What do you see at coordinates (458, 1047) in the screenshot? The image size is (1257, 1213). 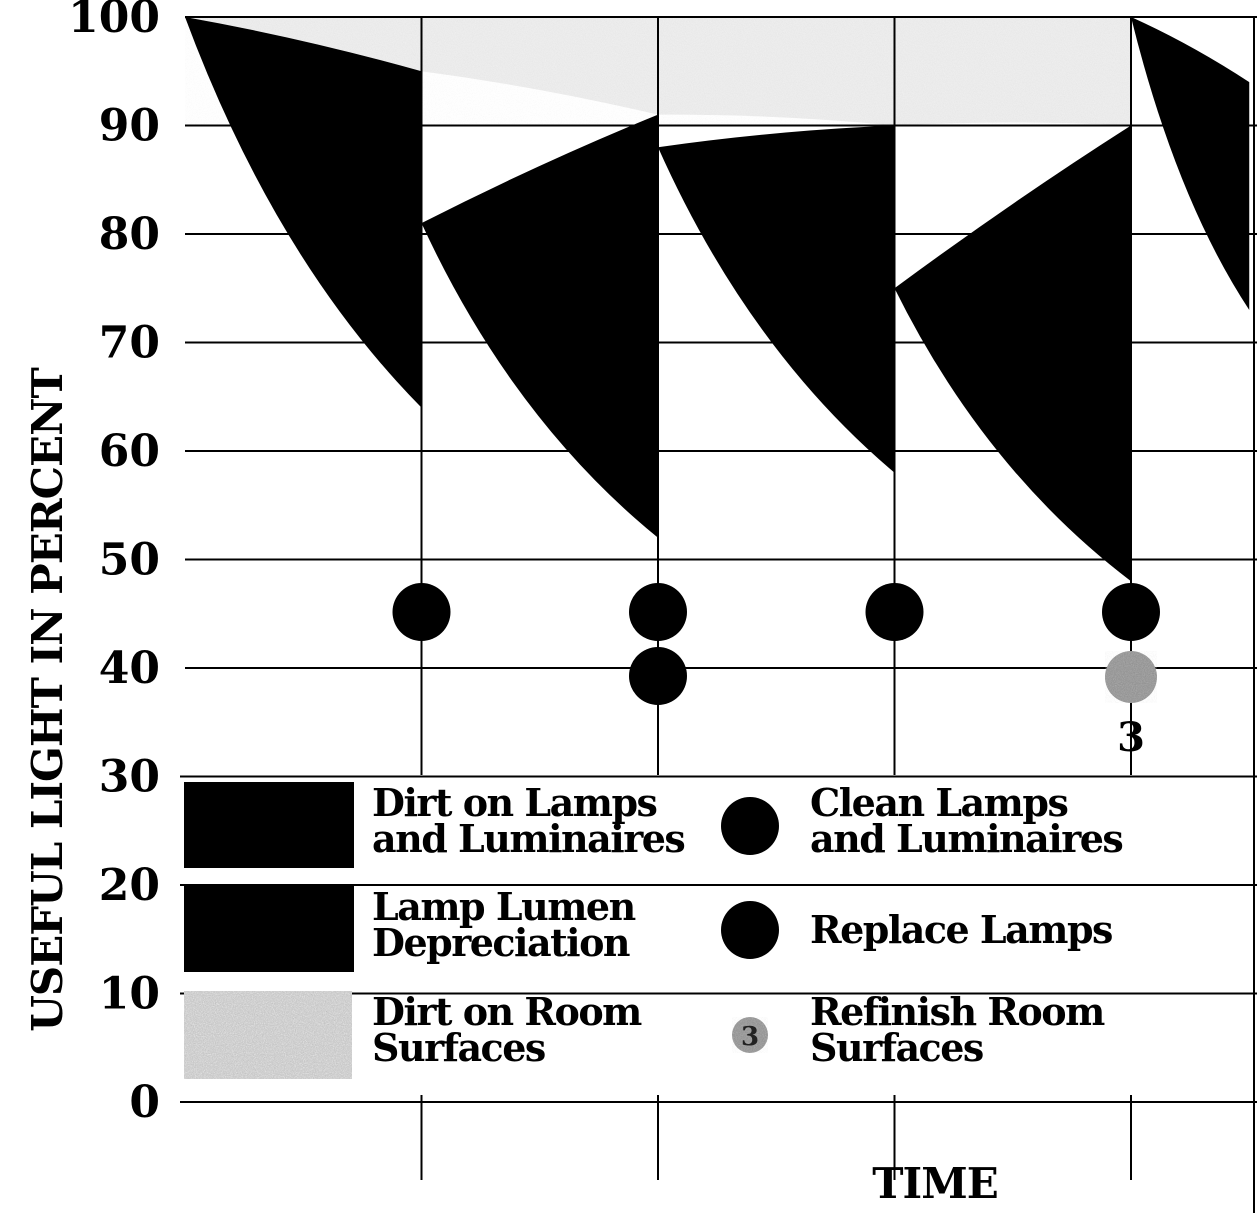 I see `legend-fill-label-3-2: Surfaces` at bounding box center [458, 1047].